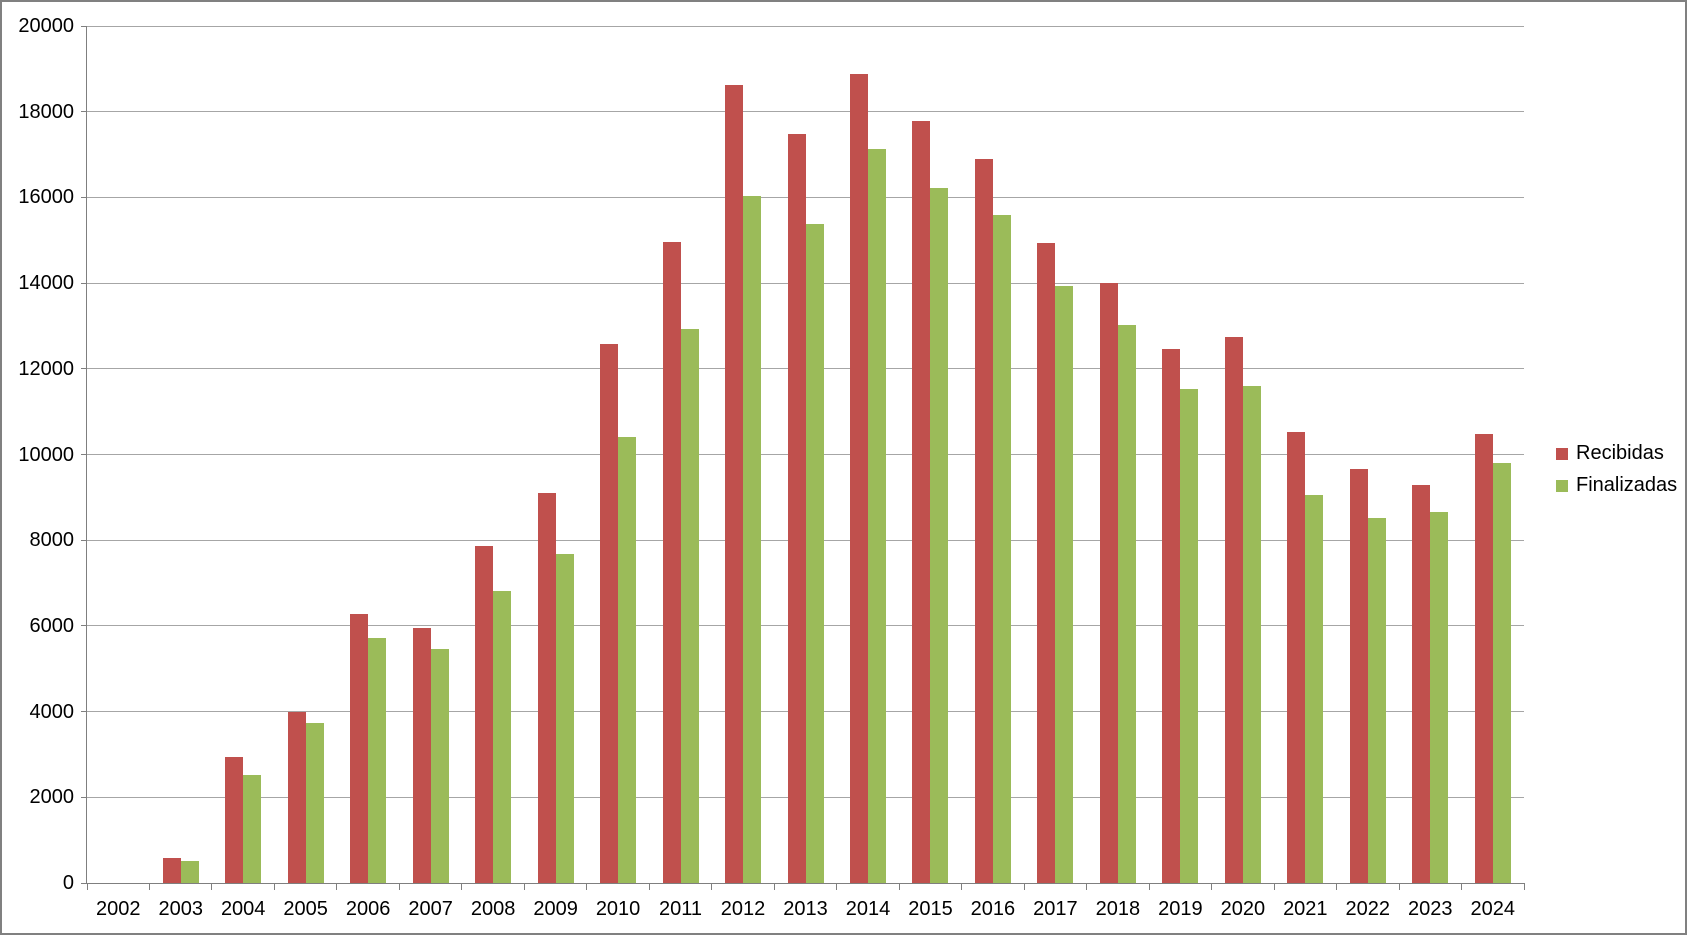 The width and height of the screenshot is (1687, 935). Describe the element at coordinates (618, 909) in the screenshot. I see `x-axis-tick-label: 2010` at that location.